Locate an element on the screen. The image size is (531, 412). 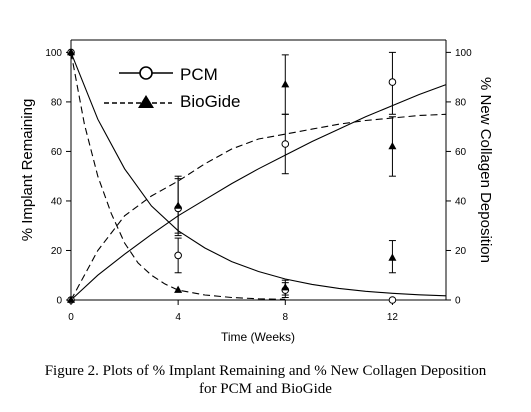
y-axis-left-title: % Implant Remaining is located at coordinates (27, 170).